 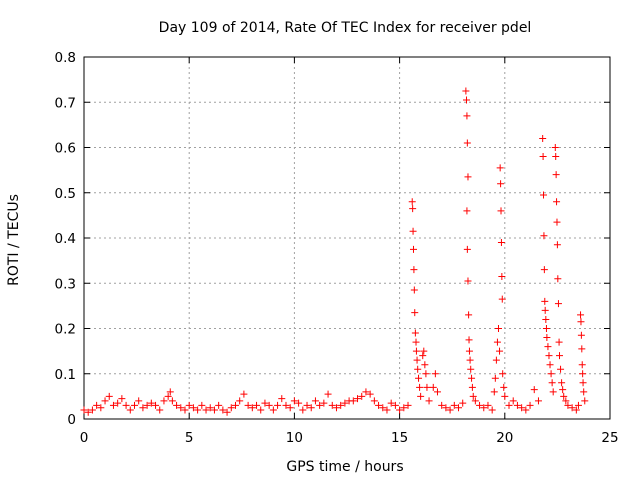 I want to click on y-tick-label: 0.5, so click(x=65, y=194).